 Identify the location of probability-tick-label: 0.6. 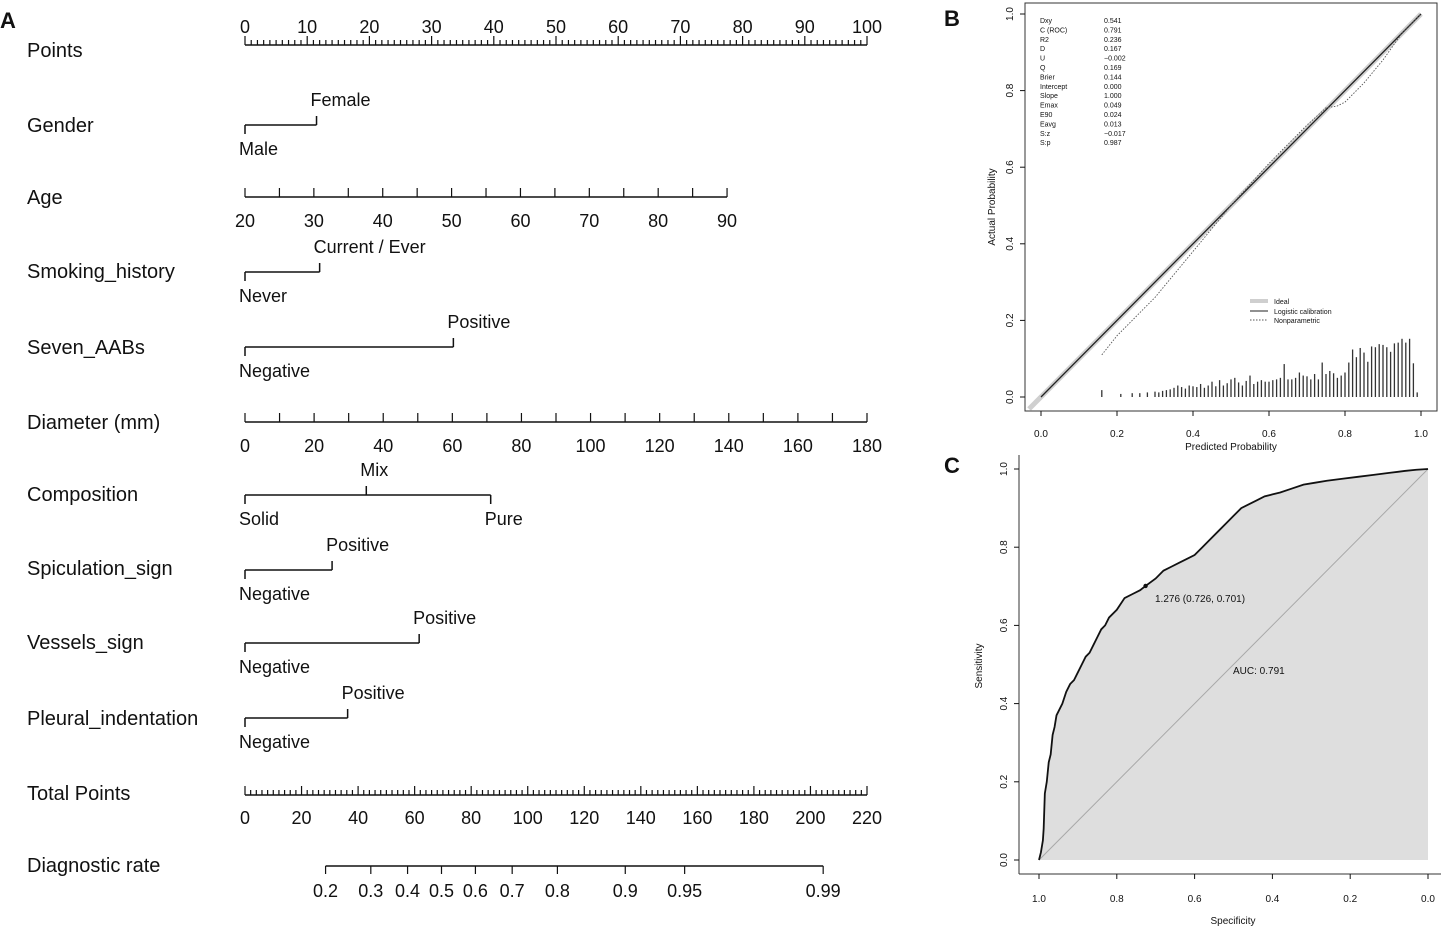
(475, 891).